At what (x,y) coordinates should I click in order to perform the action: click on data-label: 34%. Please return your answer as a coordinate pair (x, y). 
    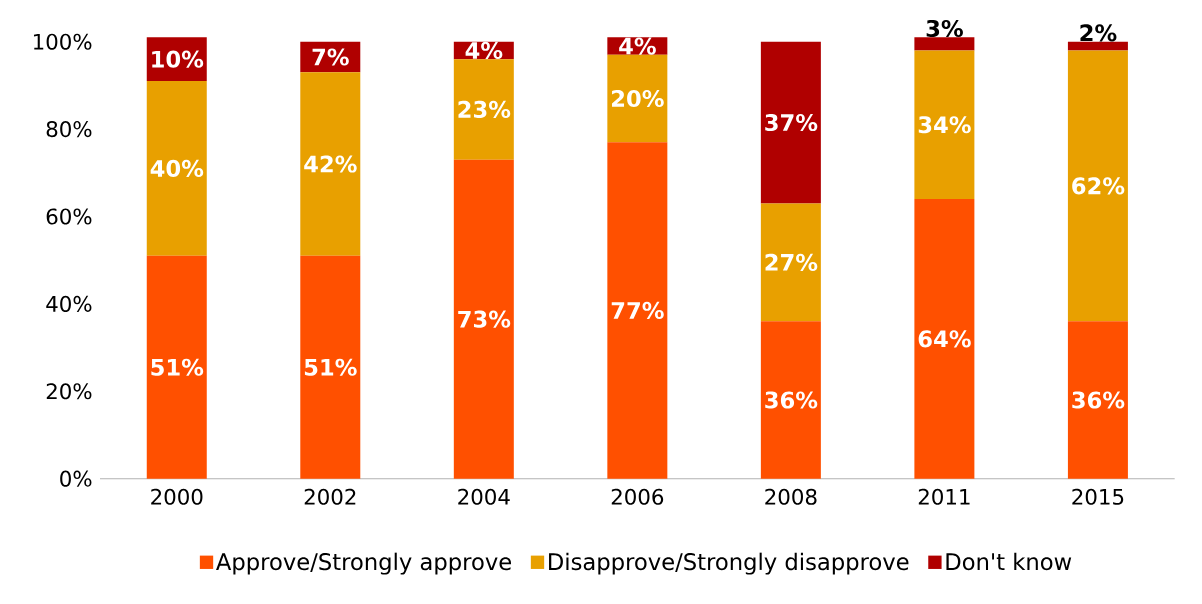
    Looking at the image, I should click on (944, 125).